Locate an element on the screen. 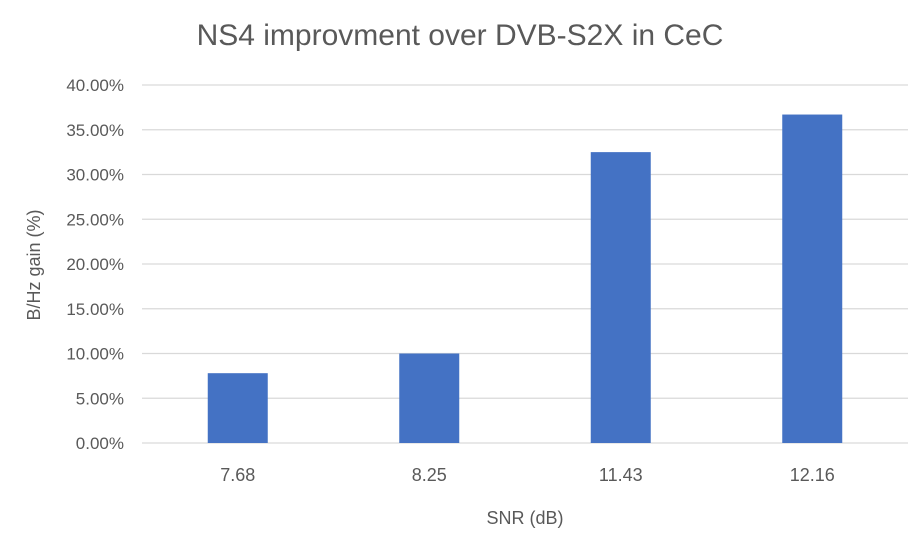  y-tick-label: 20.00% is located at coordinates (95, 264).